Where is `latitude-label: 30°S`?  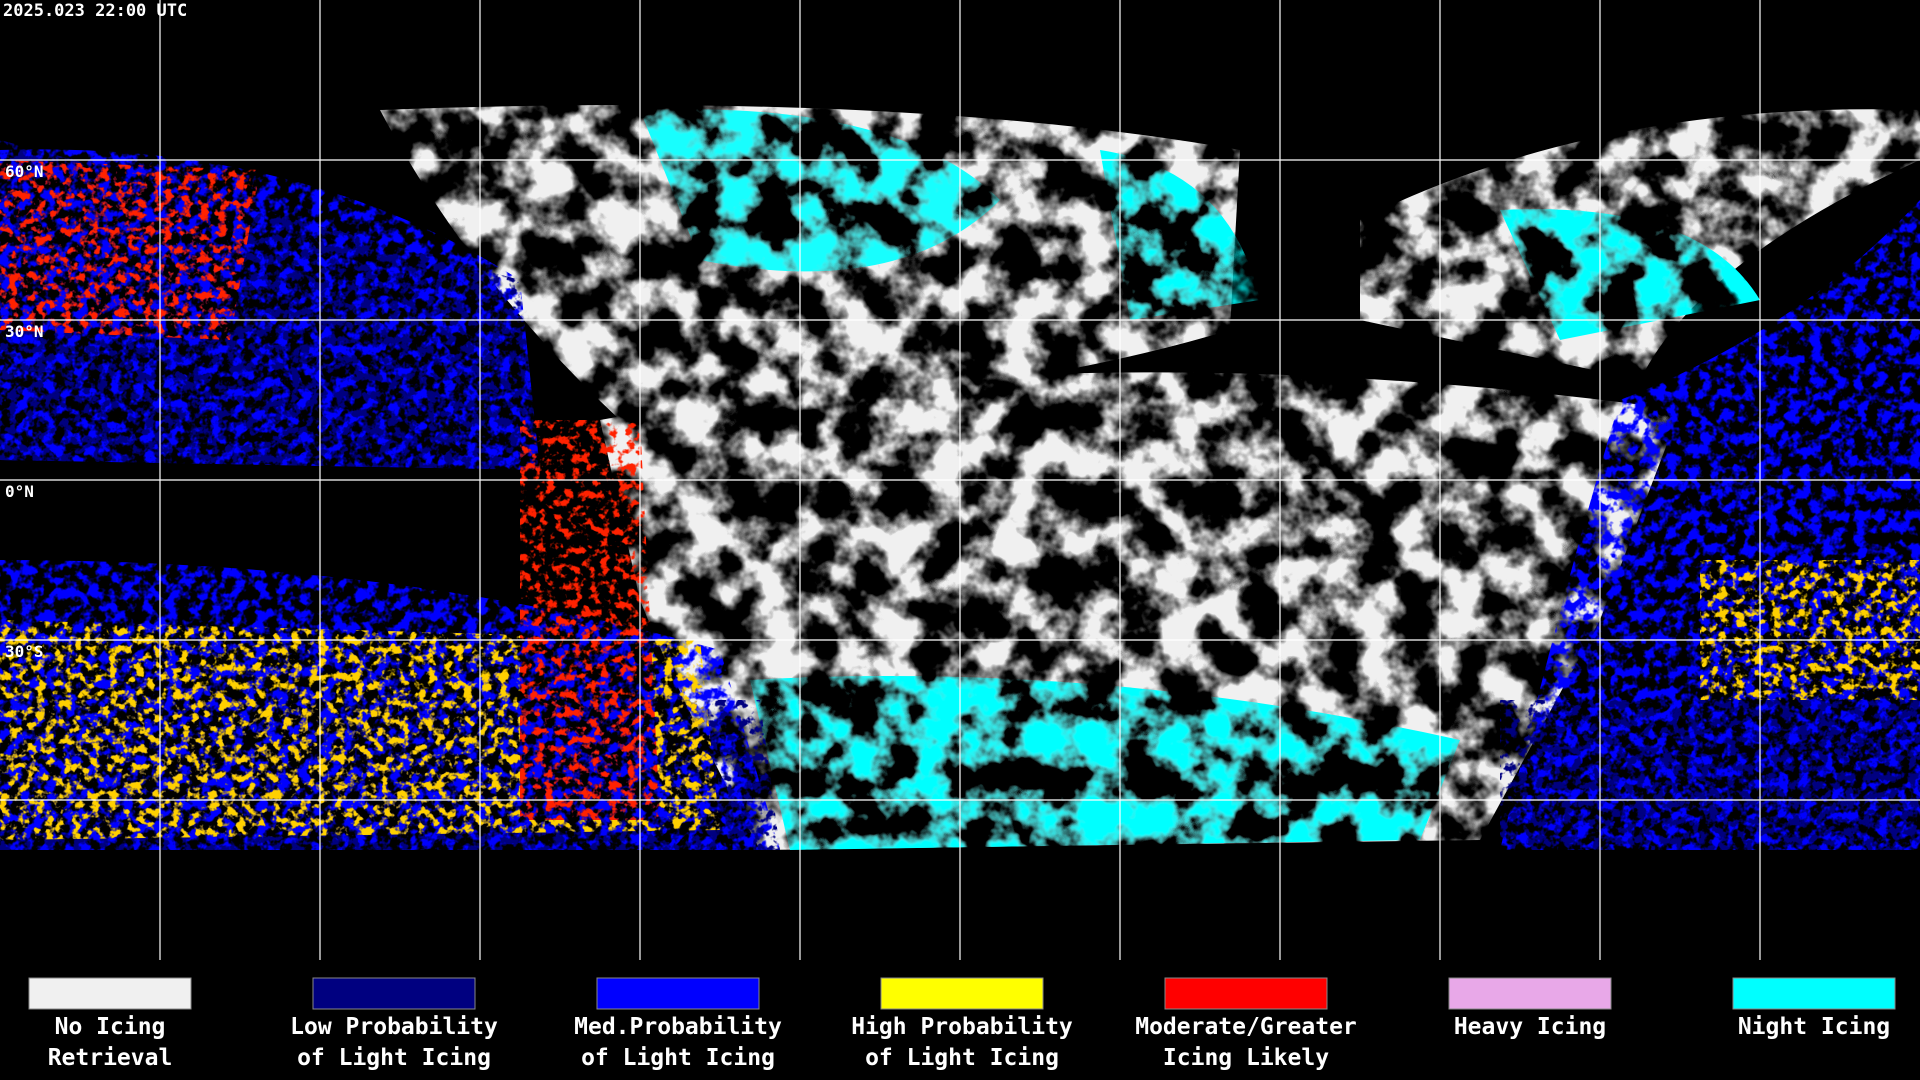
latitude-label: 30°S is located at coordinates (24, 651).